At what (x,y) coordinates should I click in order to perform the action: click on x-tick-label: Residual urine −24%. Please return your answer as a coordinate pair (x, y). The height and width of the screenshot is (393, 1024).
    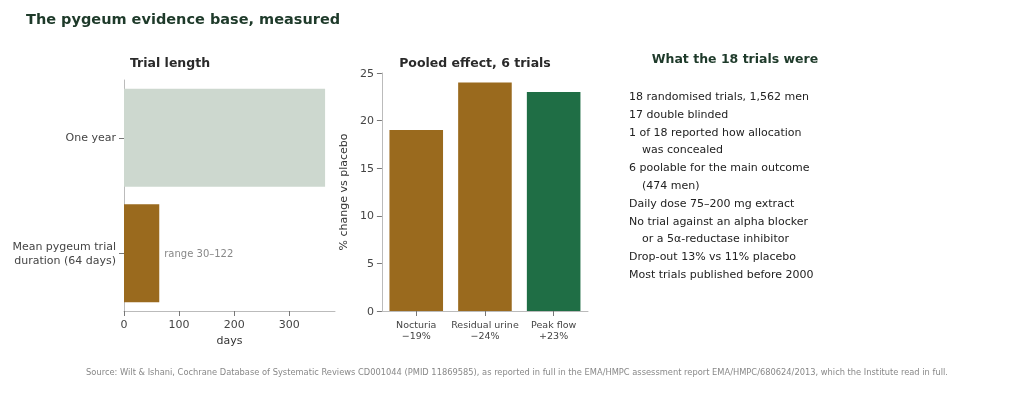
    Looking at the image, I should click on (485, 330).